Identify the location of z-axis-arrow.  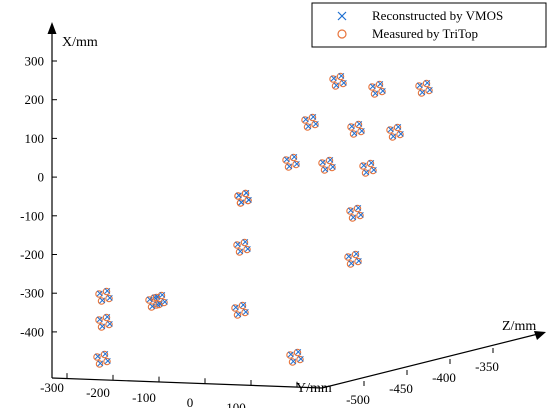
(540, 335).